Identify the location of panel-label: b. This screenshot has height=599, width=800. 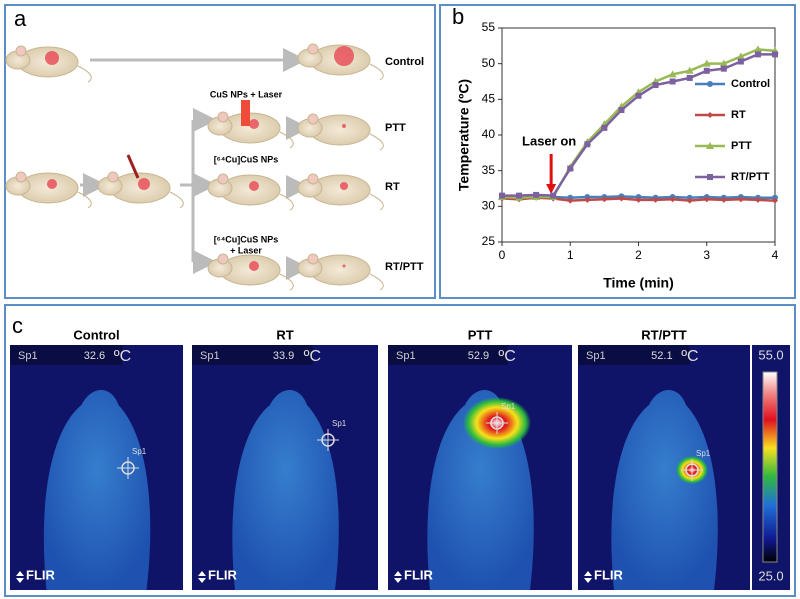
(458, 16).